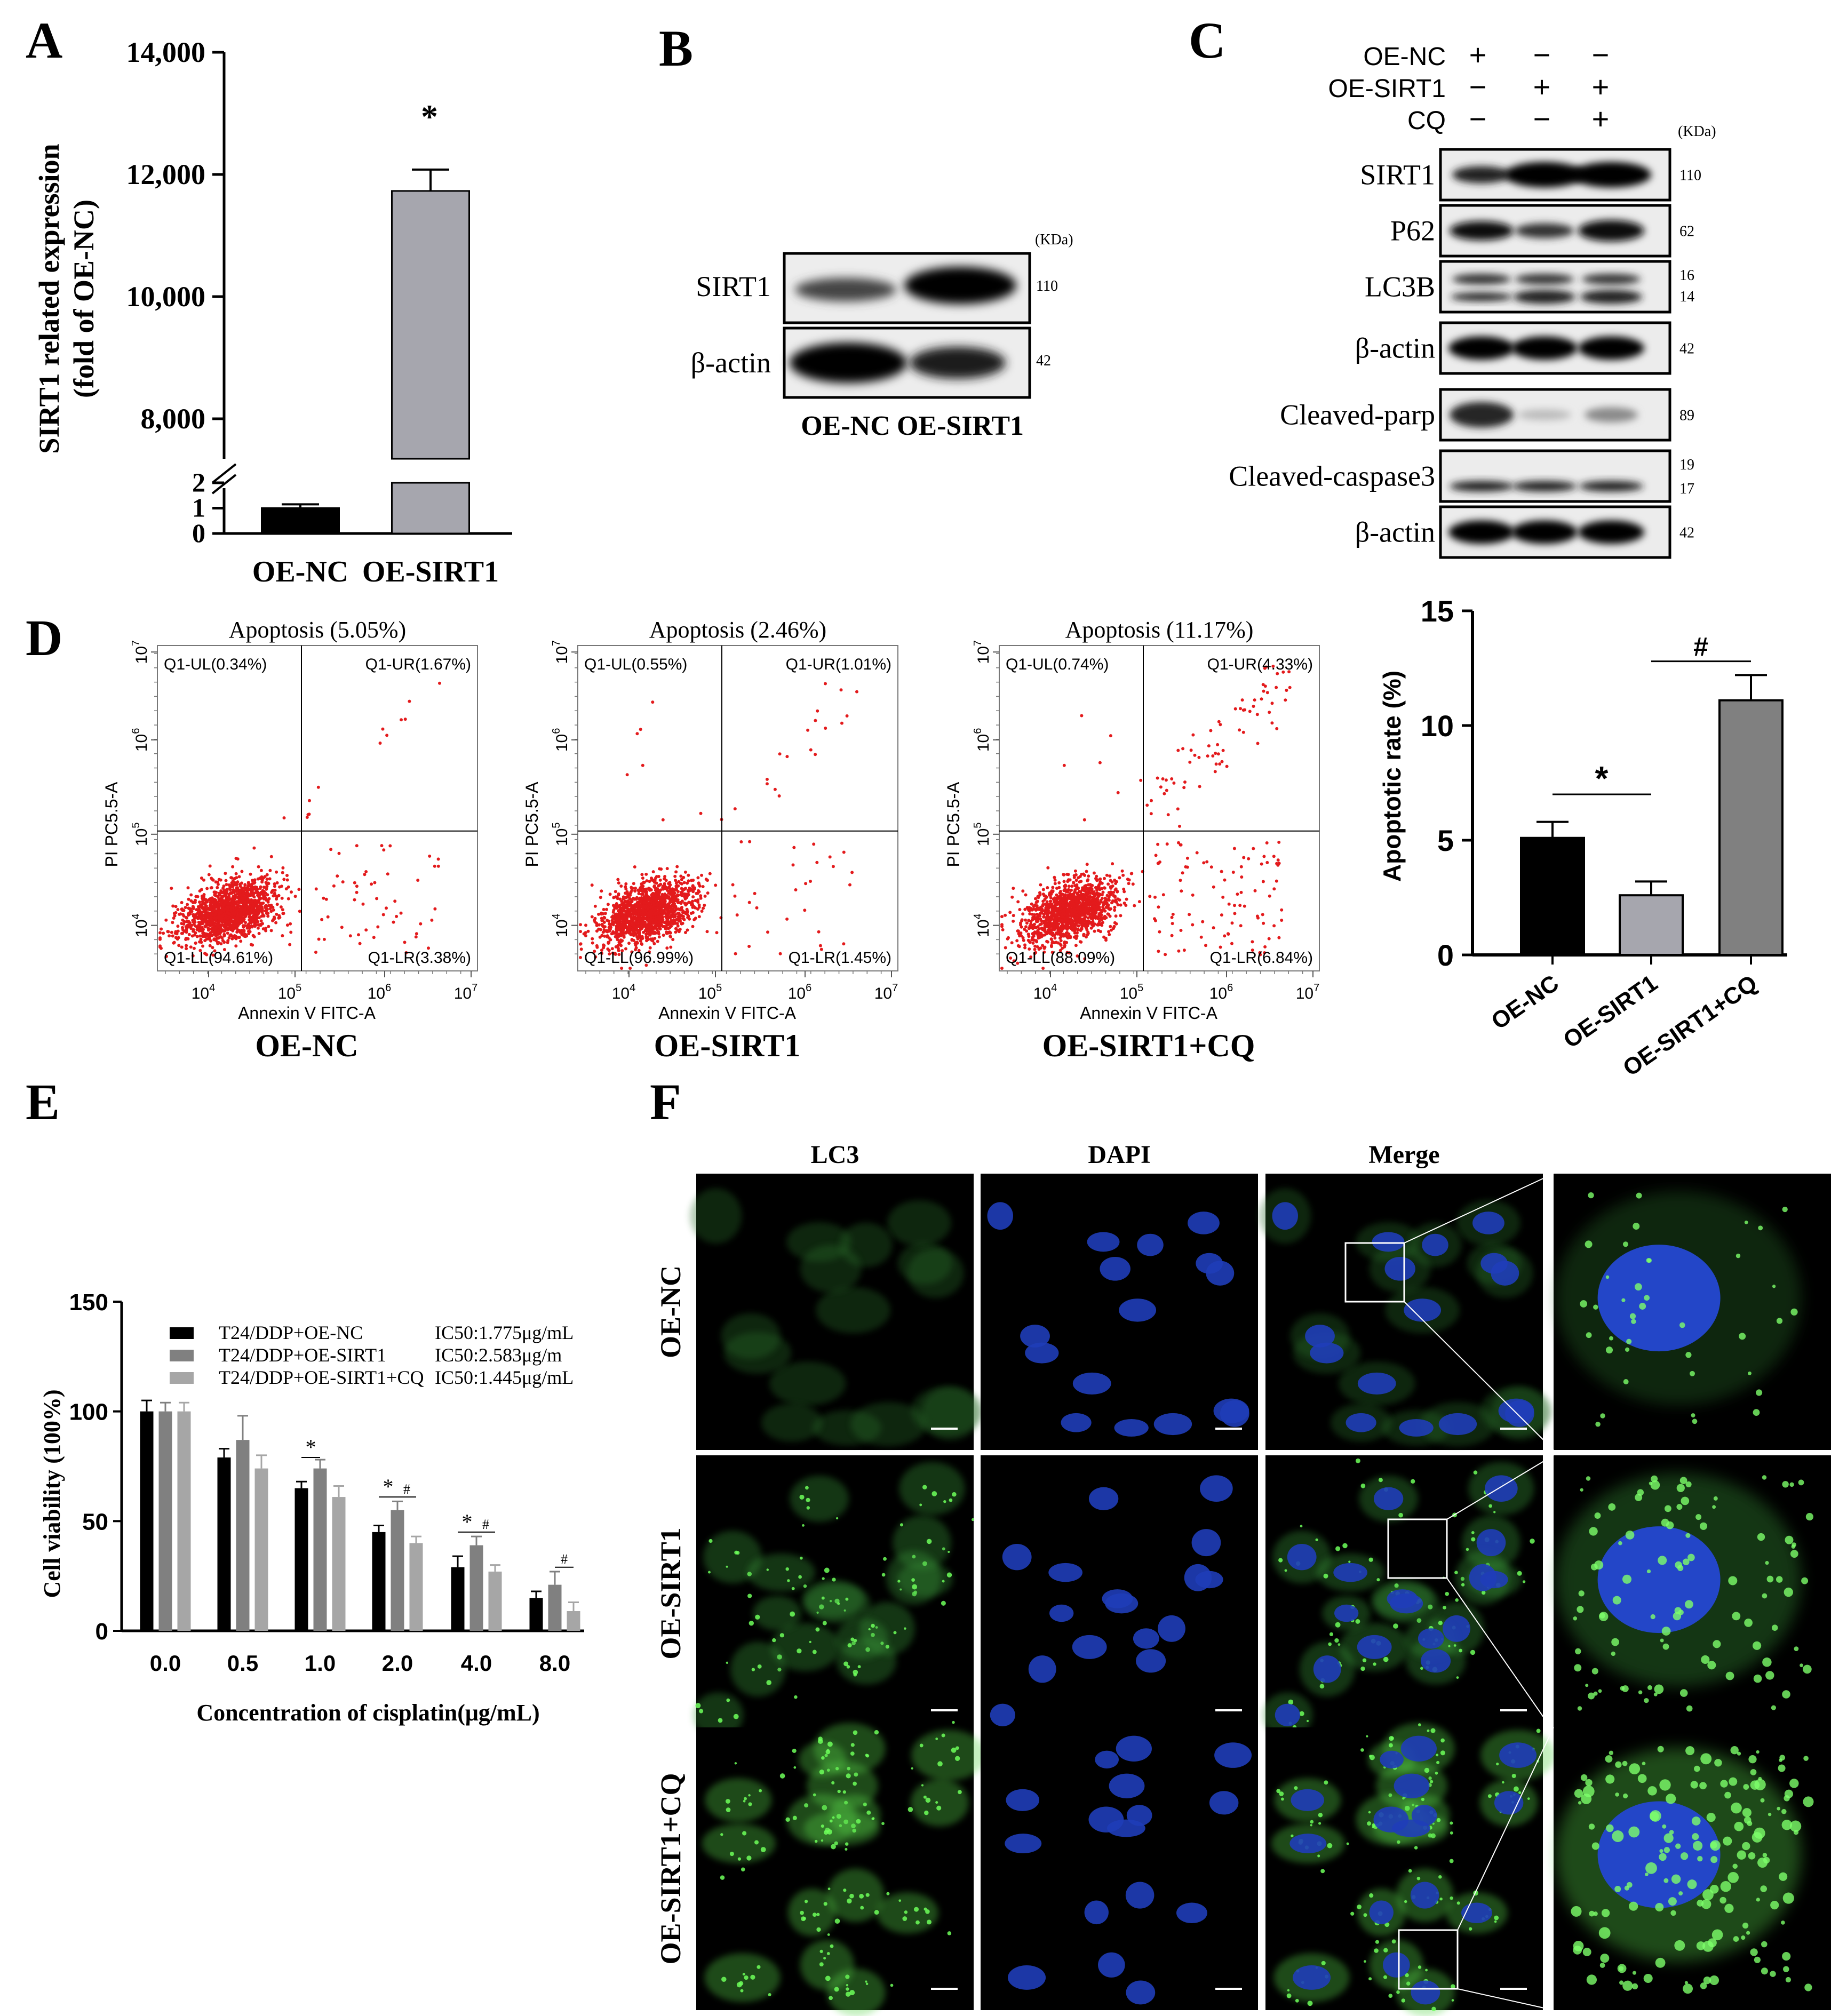  Describe the element at coordinates (1045, 992) in the screenshot. I see `flow-x-tick-label: 10⁴` at that location.